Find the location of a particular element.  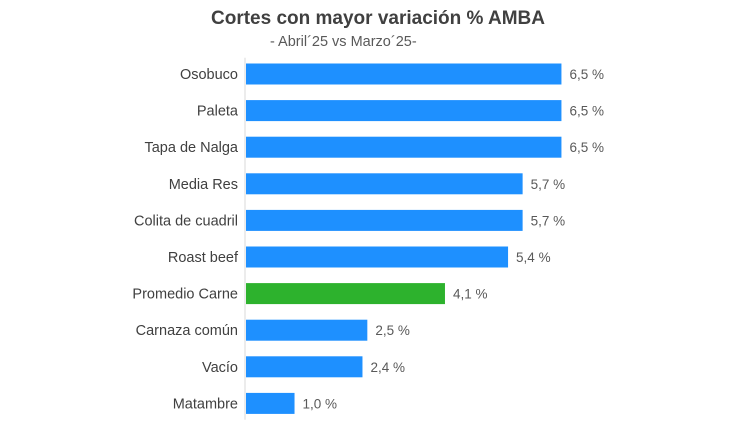

category-label: Media Res is located at coordinates (203, 185).